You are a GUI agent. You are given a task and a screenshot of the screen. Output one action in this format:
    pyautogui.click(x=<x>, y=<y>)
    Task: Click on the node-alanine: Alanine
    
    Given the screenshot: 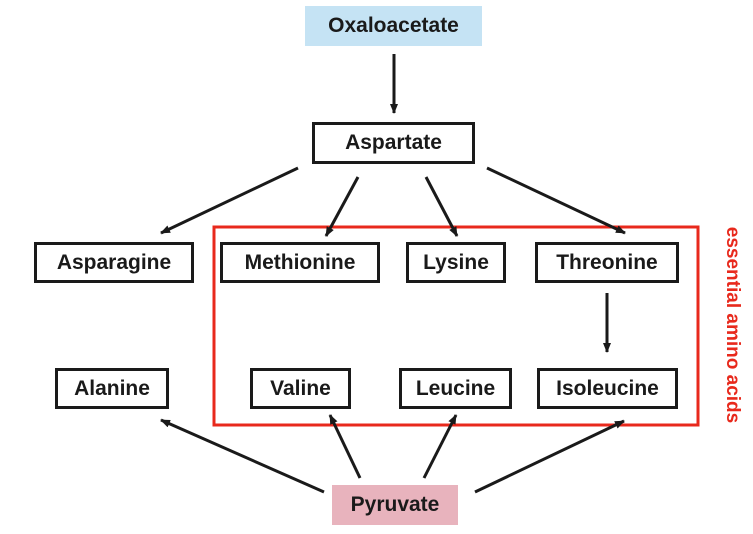 What is the action you would take?
    pyautogui.click(x=112, y=388)
    